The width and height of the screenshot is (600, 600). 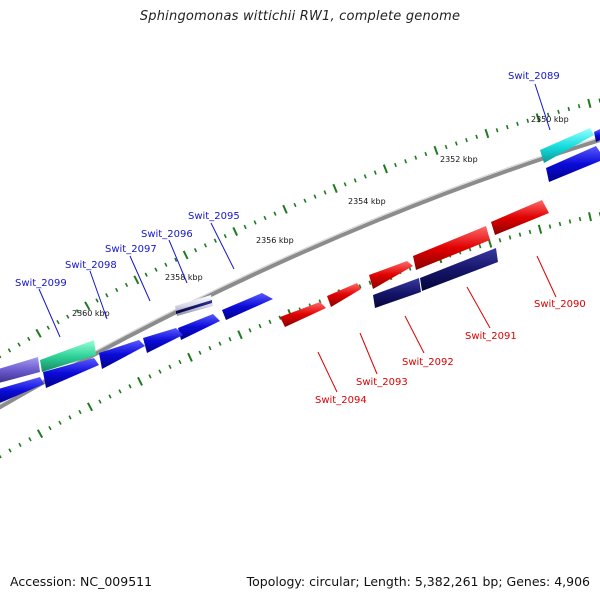 I want to click on cds-feature-swit-2091, so click(x=451, y=248).